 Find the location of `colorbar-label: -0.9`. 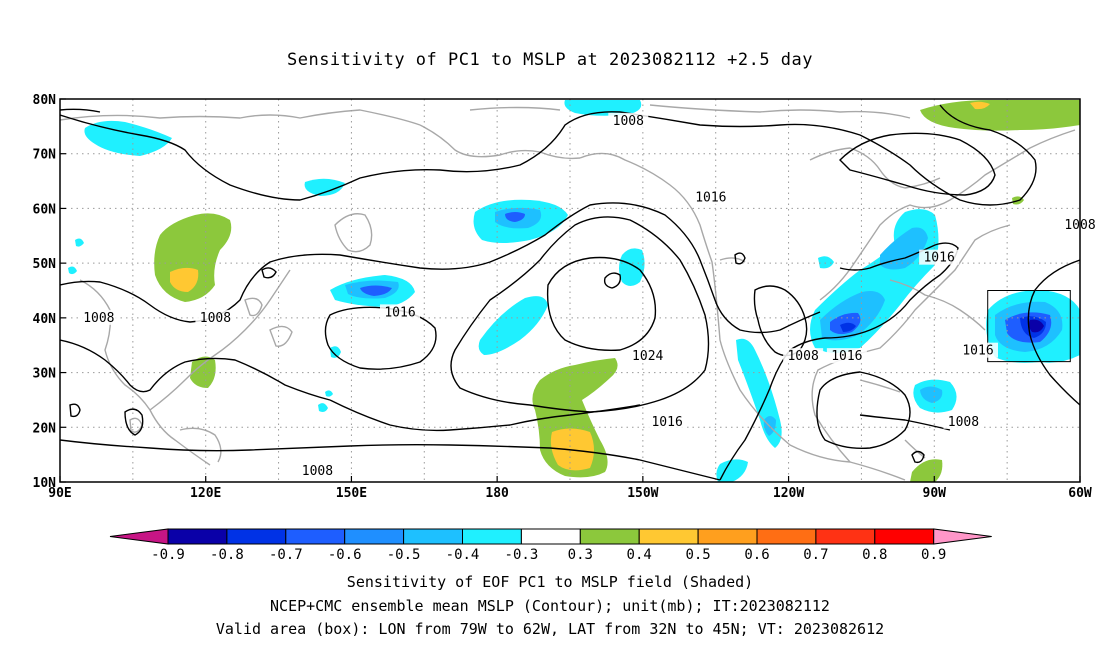

colorbar-label: -0.9 is located at coordinates (168, 555).